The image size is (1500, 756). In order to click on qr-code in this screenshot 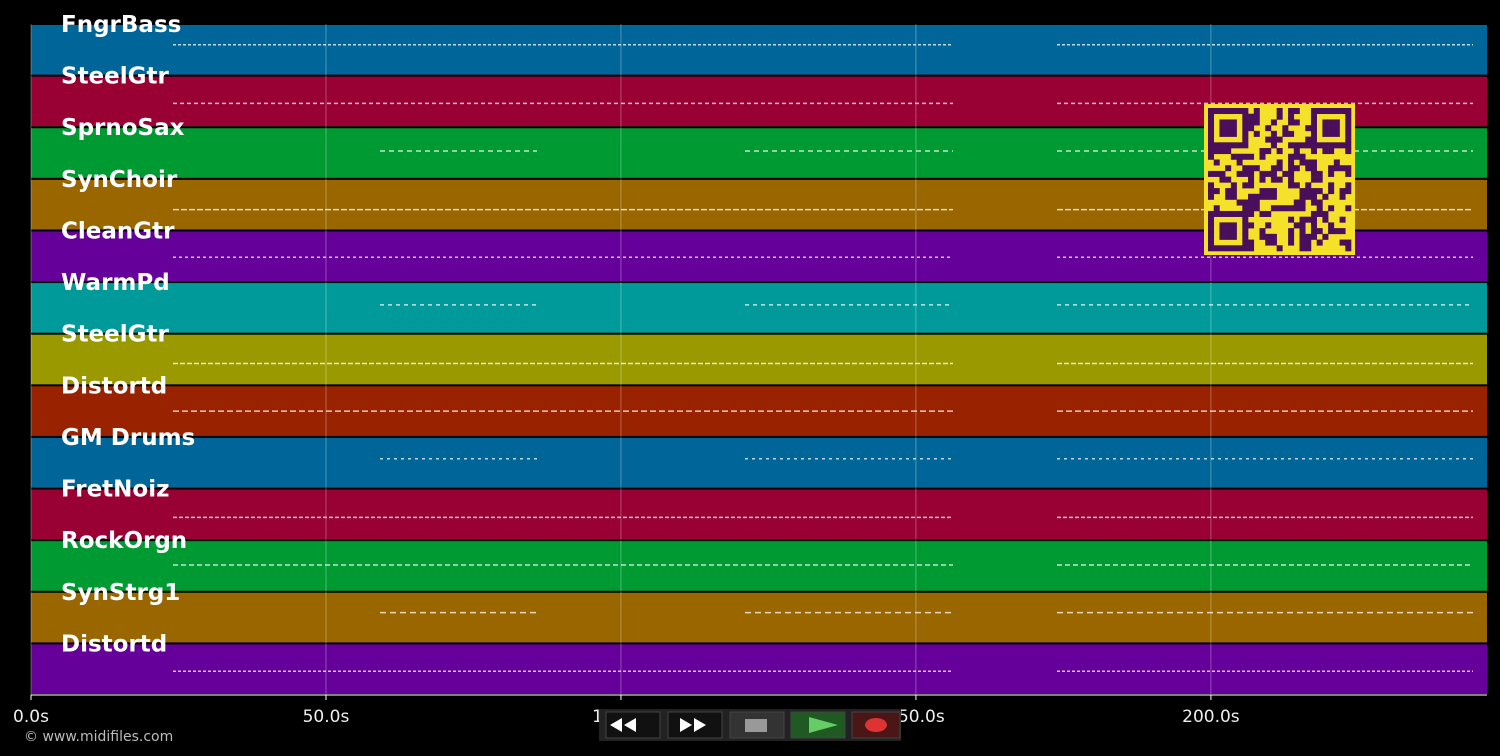, I will do `click(1279, 179)`.